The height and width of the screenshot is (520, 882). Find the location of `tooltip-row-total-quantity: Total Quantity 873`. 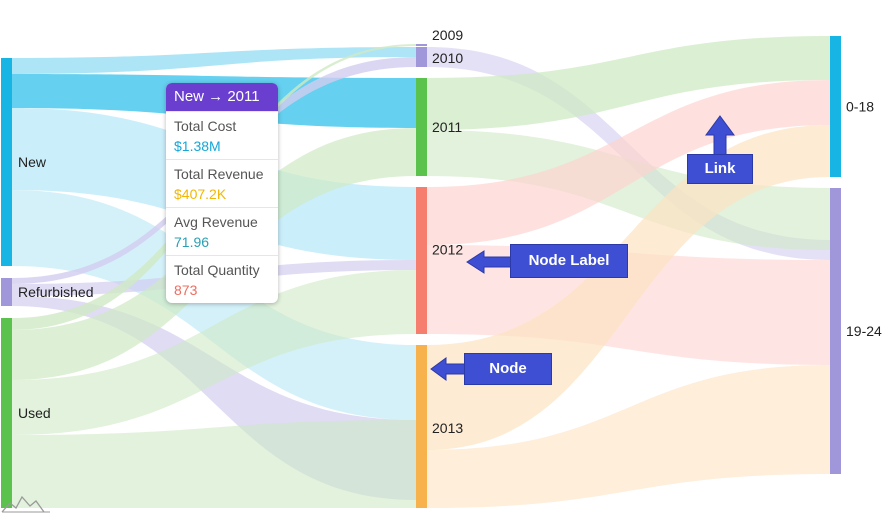

tooltip-row-total-quantity: Total Quantity 873 is located at coordinates (222, 279).